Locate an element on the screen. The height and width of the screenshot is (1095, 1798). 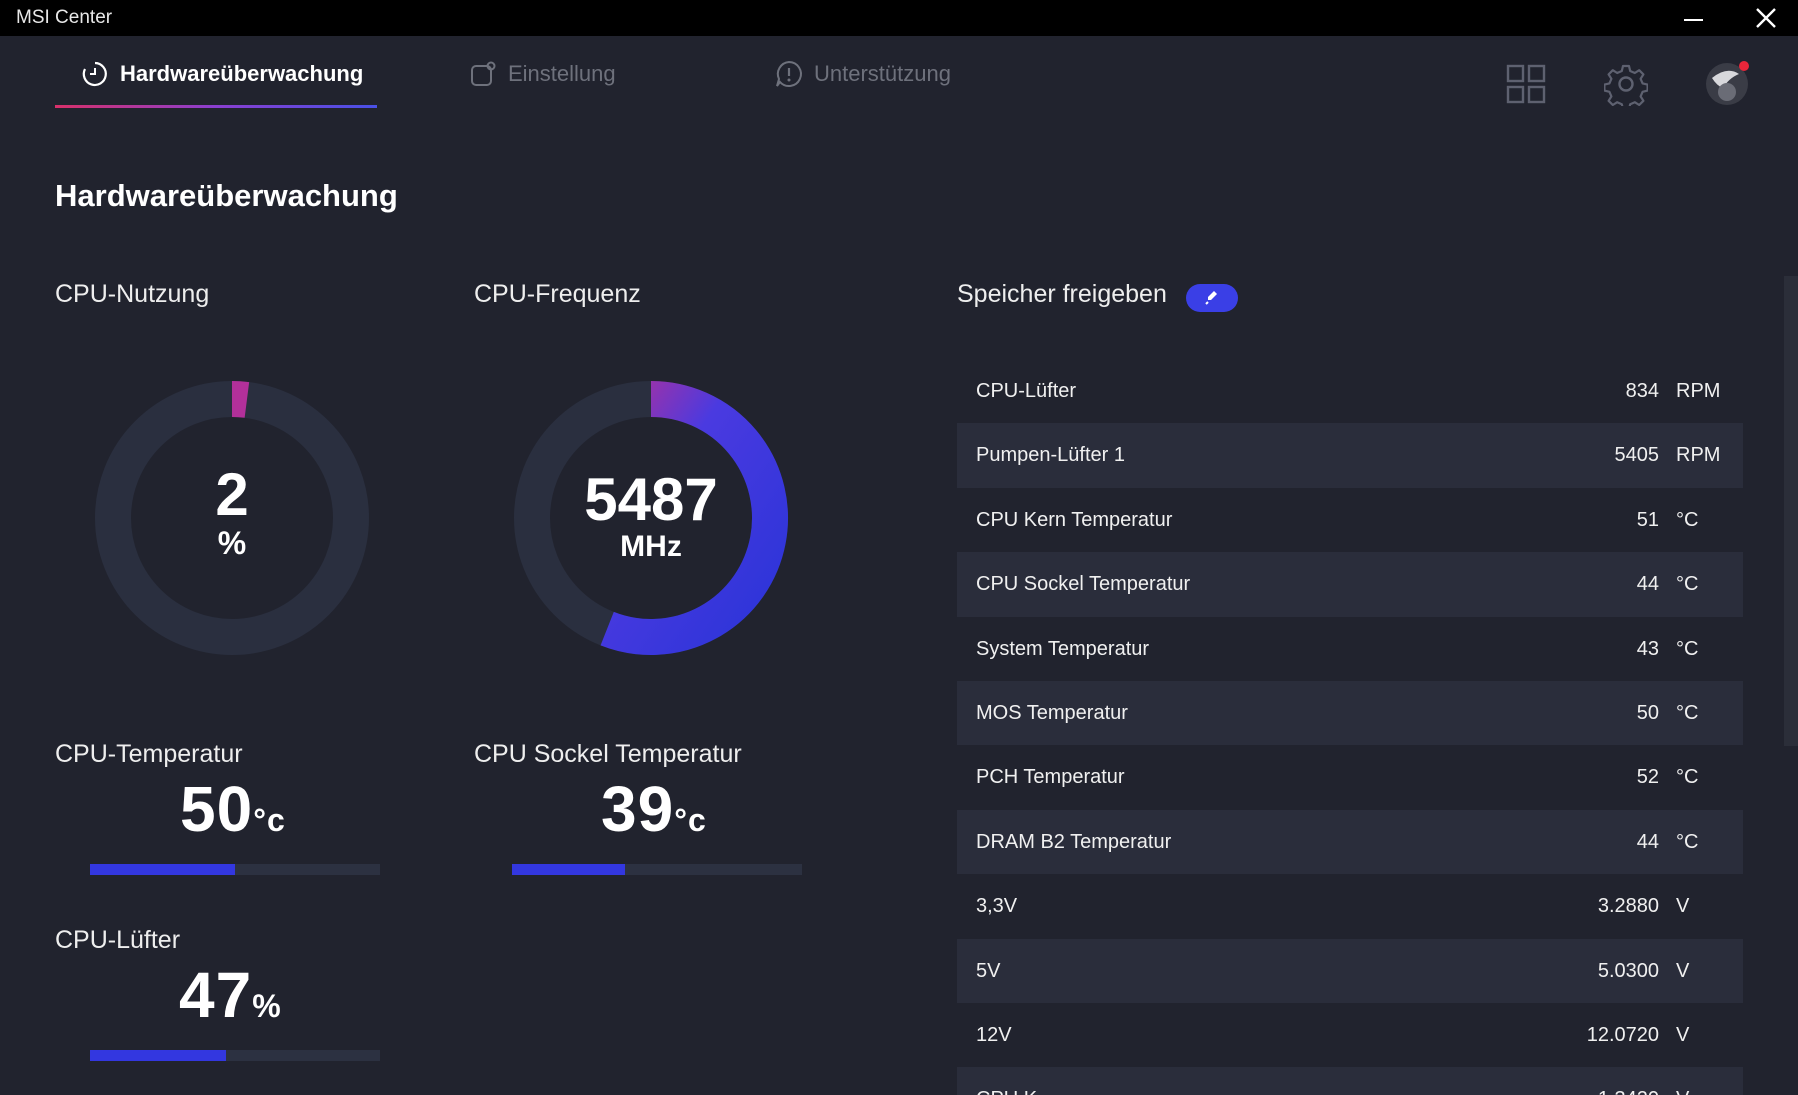
sensor-value: 834 is located at coordinates (1642, 391).